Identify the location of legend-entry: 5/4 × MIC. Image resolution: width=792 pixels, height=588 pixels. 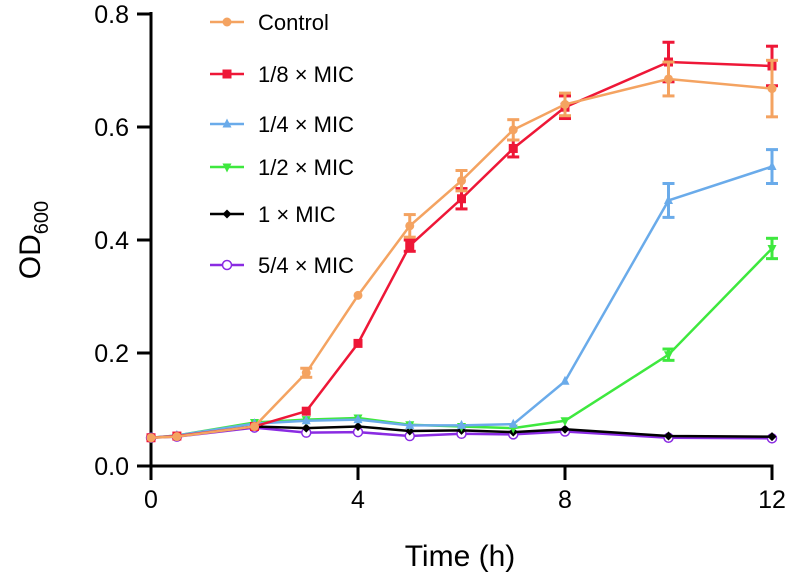
(282, 265).